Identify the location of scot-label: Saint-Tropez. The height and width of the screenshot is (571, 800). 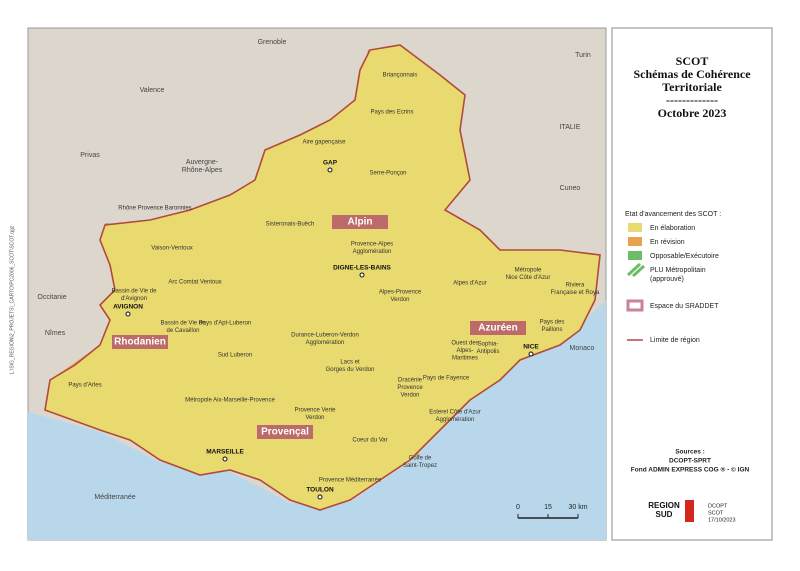
(420, 466).